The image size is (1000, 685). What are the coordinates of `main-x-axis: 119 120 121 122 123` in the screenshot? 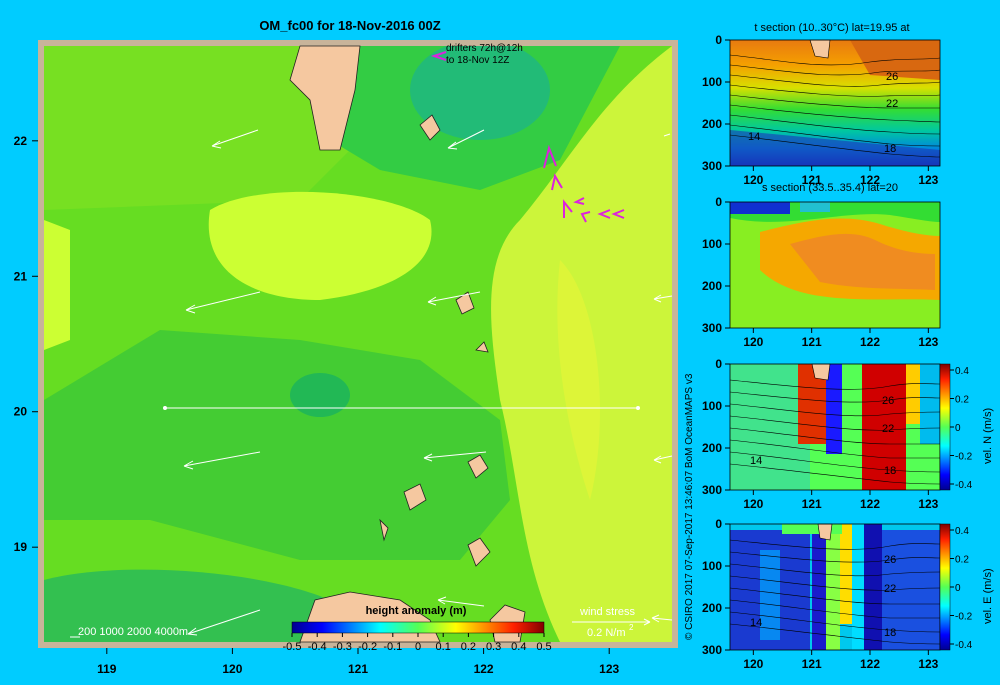 It's located at (358, 662).